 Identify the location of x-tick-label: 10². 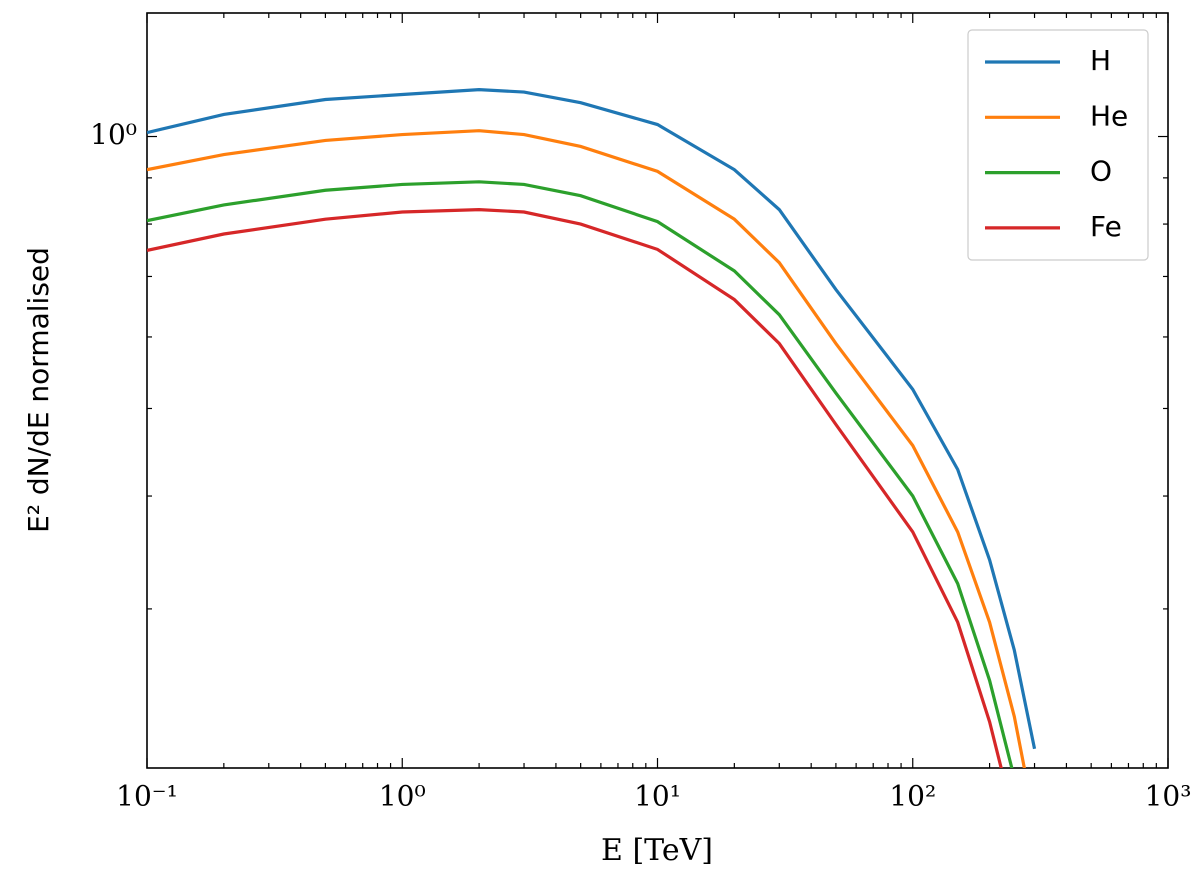
(912, 796).